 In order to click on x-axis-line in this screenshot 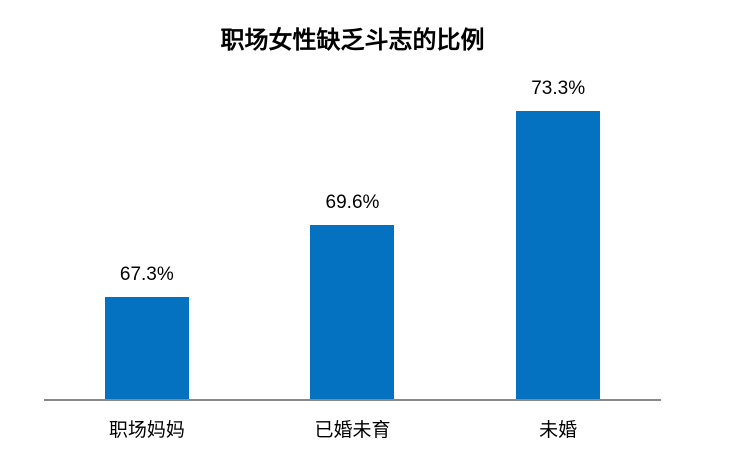, I will do `click(352, 400)`.